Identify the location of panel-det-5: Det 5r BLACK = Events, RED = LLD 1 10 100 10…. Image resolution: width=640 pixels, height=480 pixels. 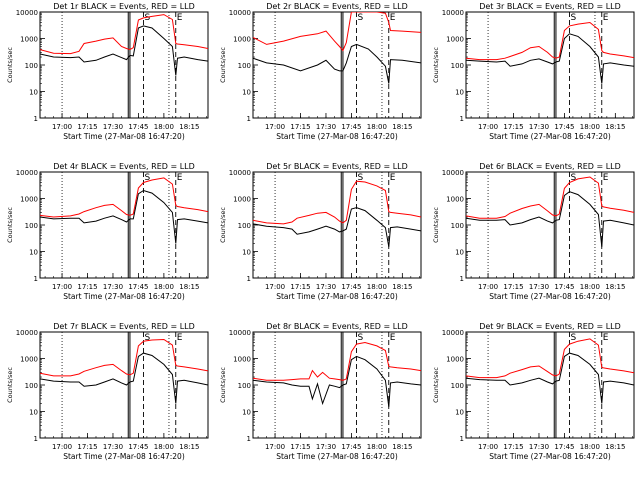
(320, 231).